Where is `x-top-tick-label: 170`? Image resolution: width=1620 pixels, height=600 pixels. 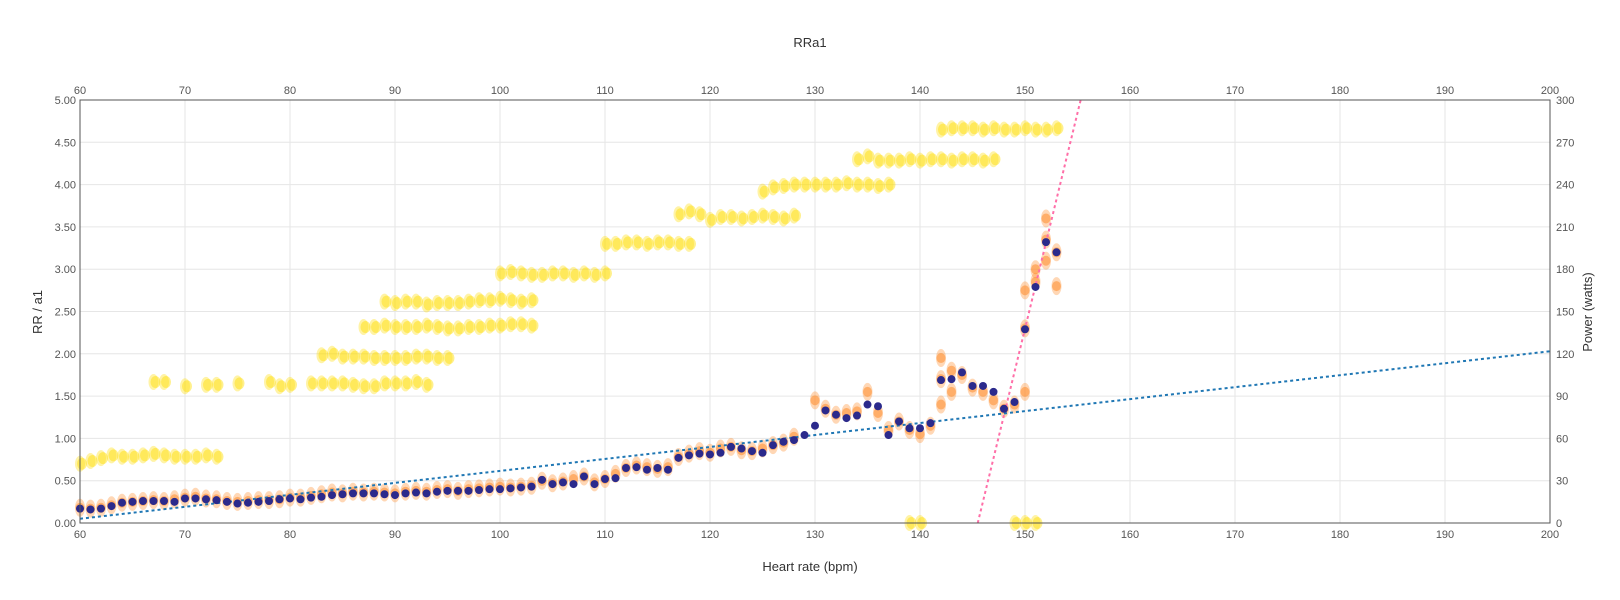 x-top-tick-label: 170 is located at coordinates (1235, 91).